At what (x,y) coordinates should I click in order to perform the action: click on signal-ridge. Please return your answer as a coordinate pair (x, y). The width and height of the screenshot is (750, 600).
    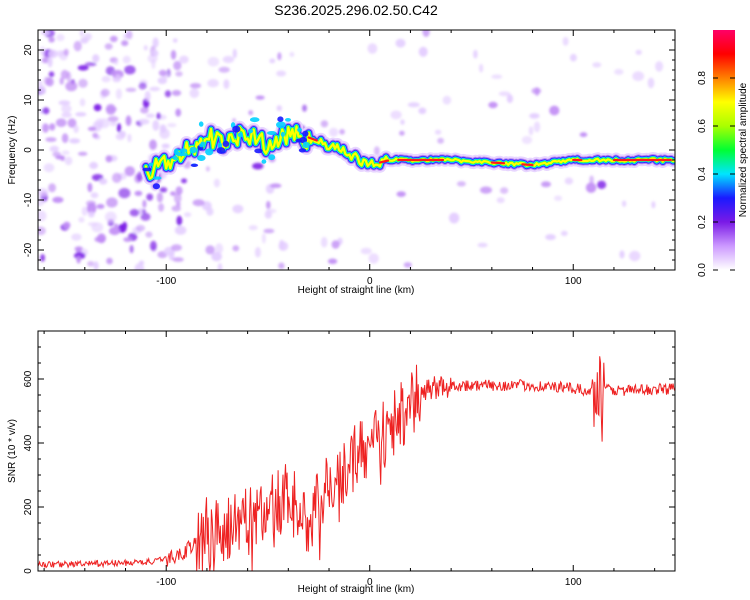
    Looking at the image, I should click on (407, 153).